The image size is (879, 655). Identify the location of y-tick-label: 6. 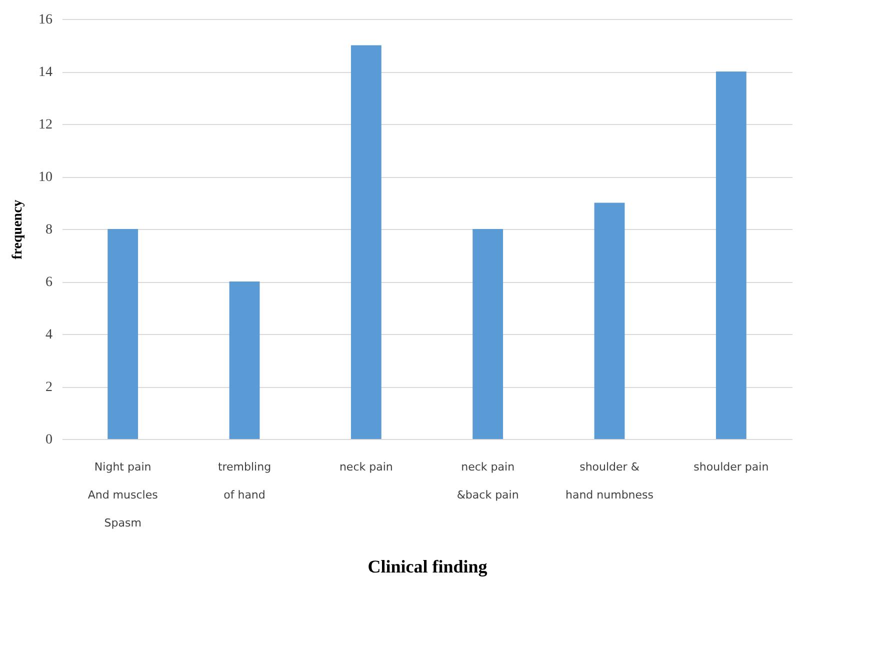
(49, 282).